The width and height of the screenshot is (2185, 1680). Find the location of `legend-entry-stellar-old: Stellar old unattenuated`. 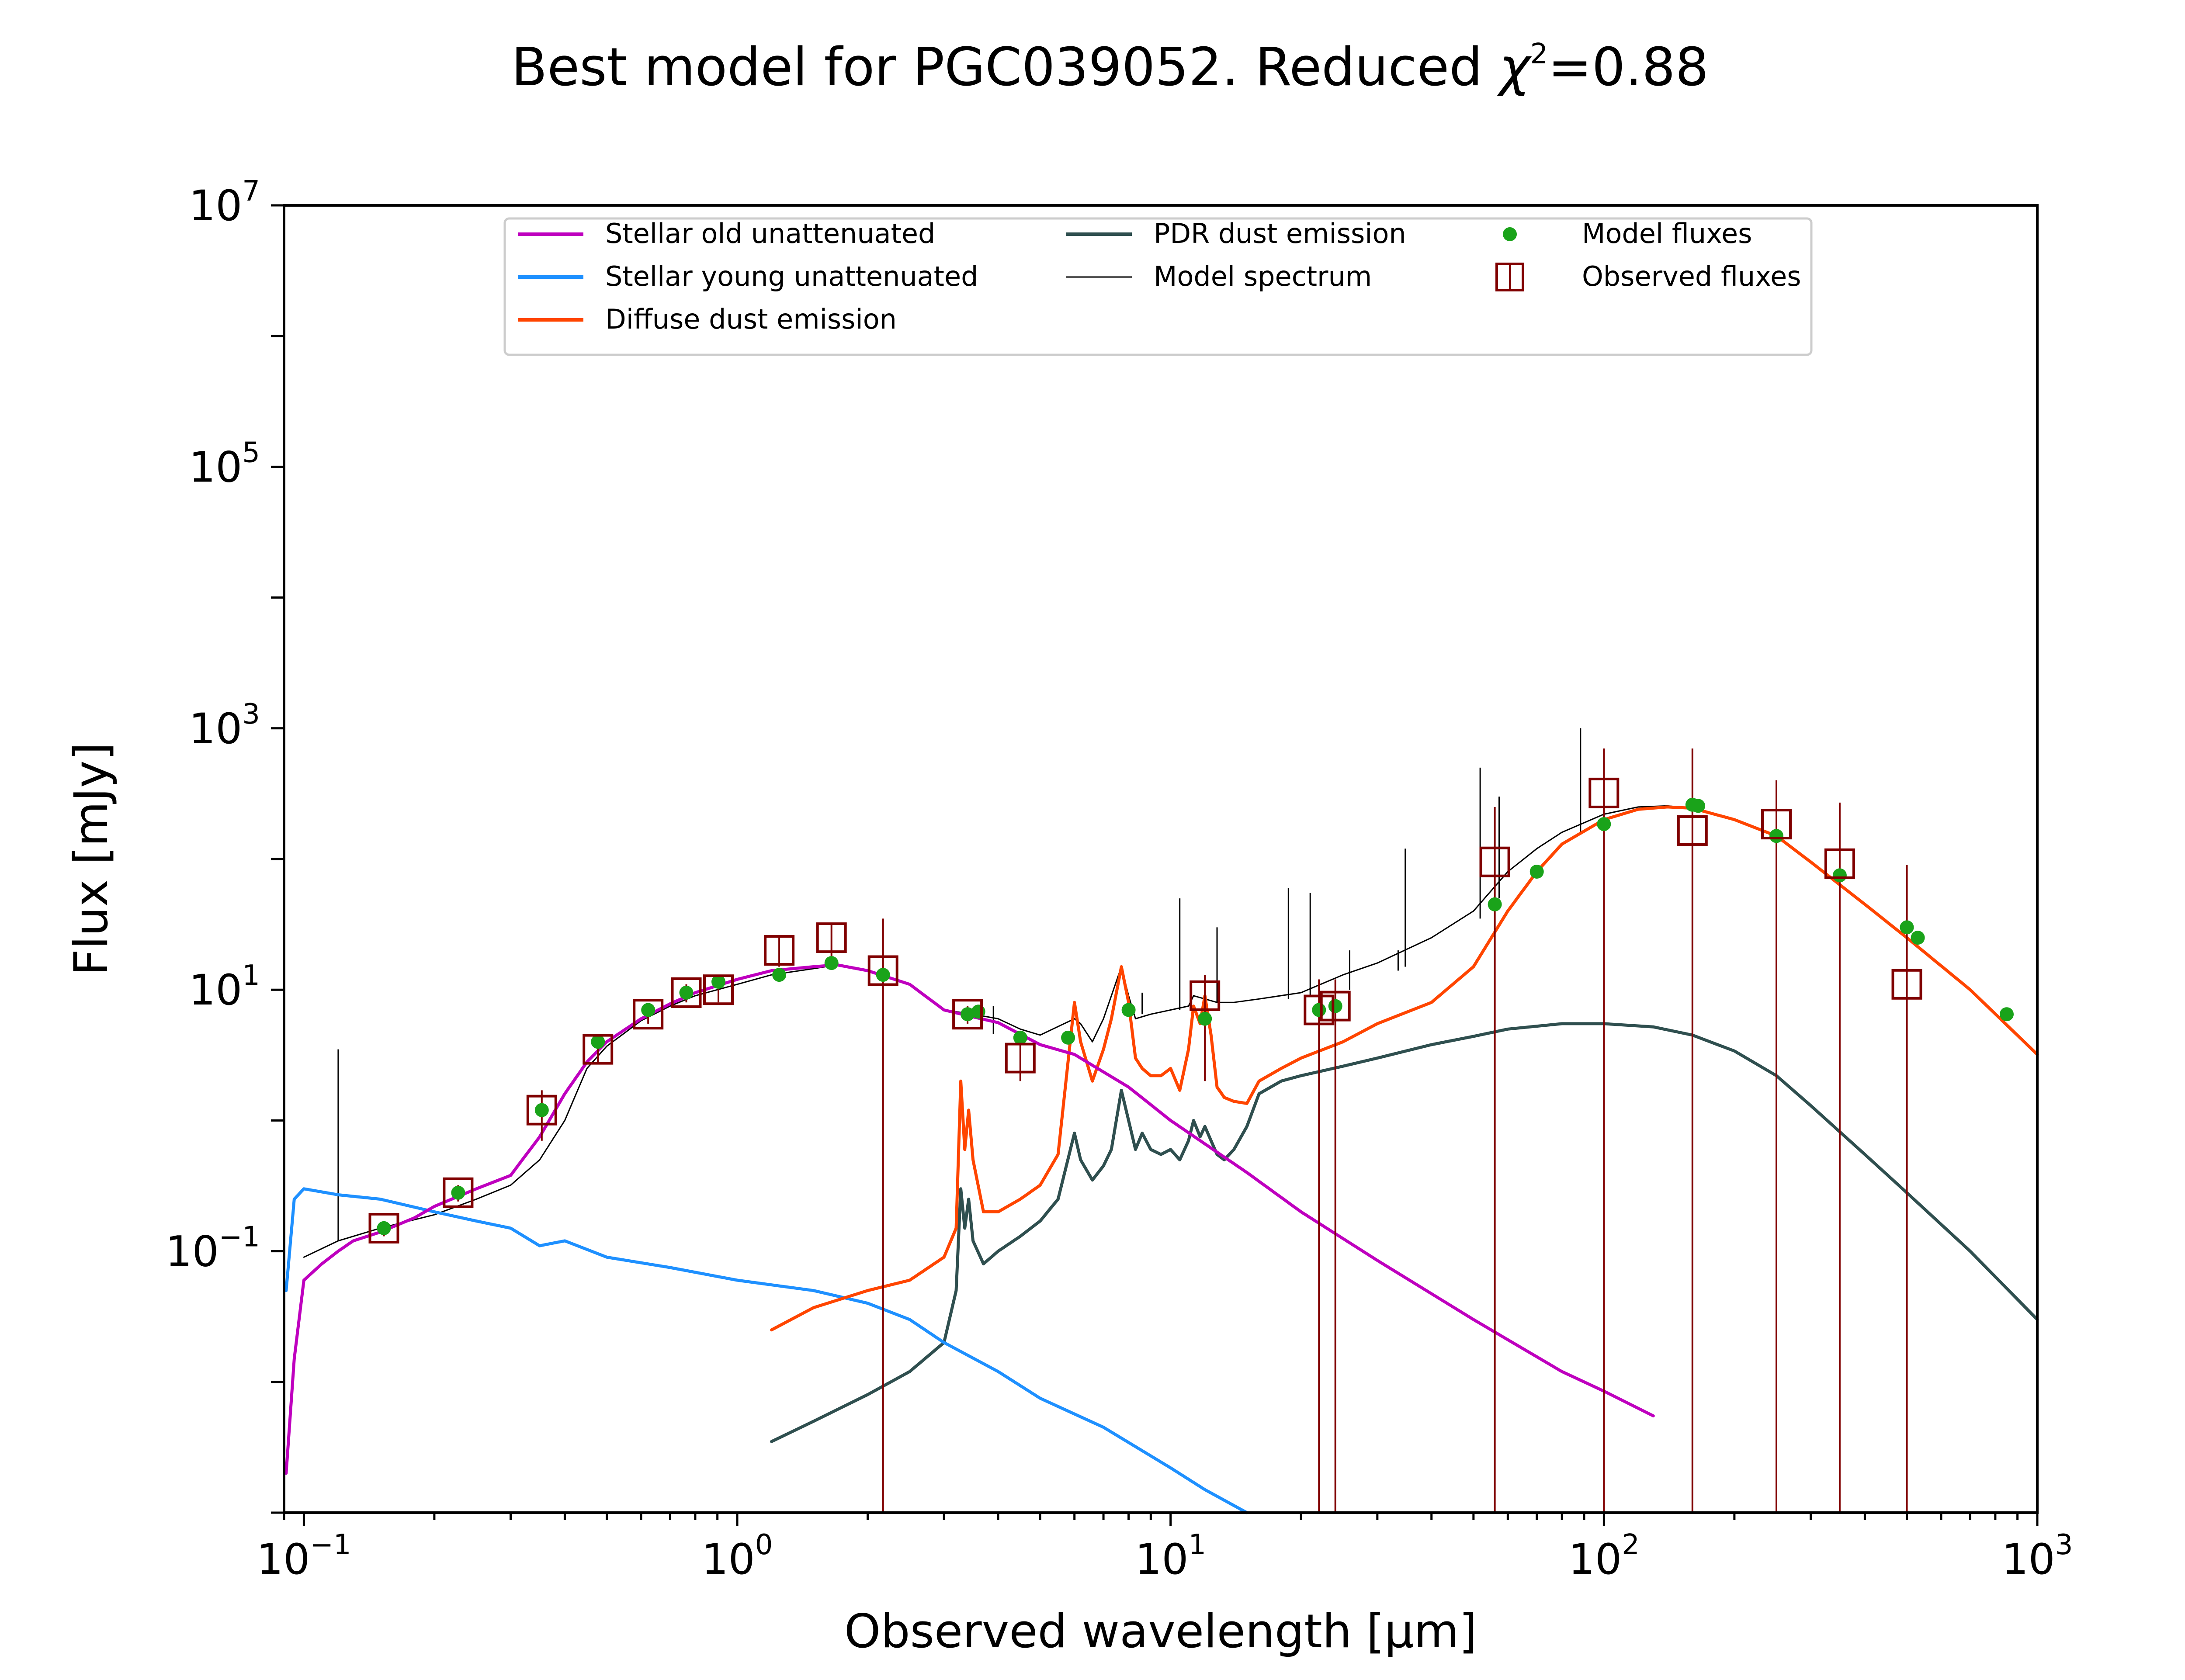

legend-entry-stellar-old: Stellar old unattenuated is located at coordinates (727, 234).